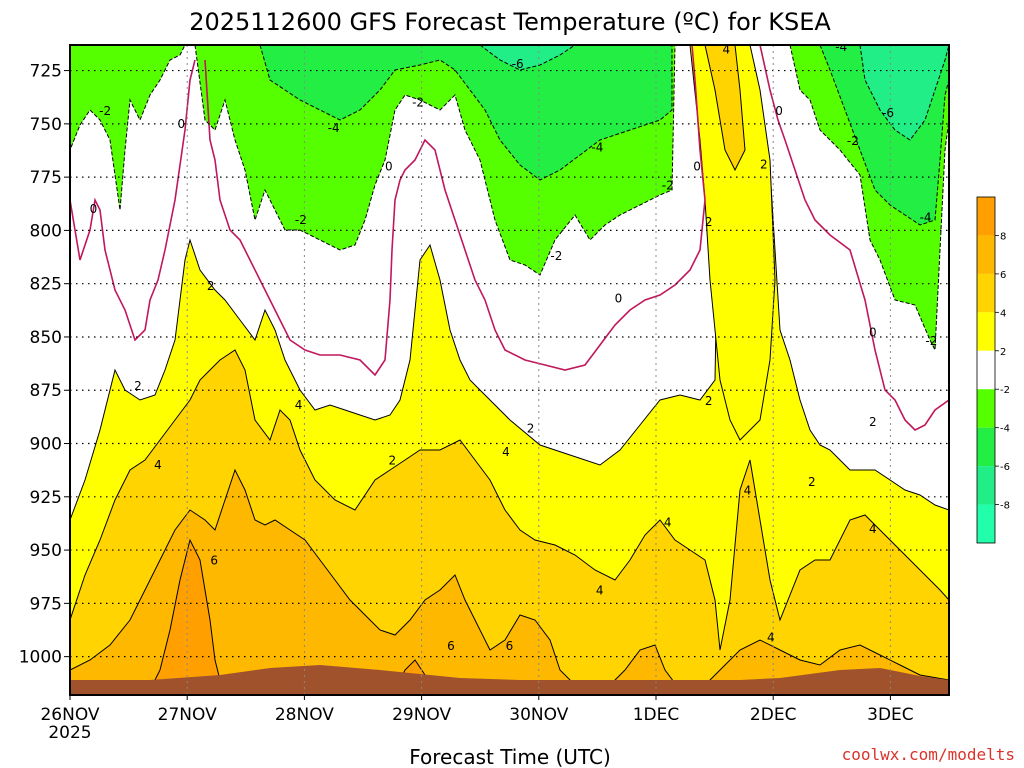 Image resolution: width=1024 pixels, height=768 pixels. Describe the element at coordinates (993, 370) in the screenshot. I see `colorbar: 8 6 4 2 -2 -4 -6 -8` at that location.